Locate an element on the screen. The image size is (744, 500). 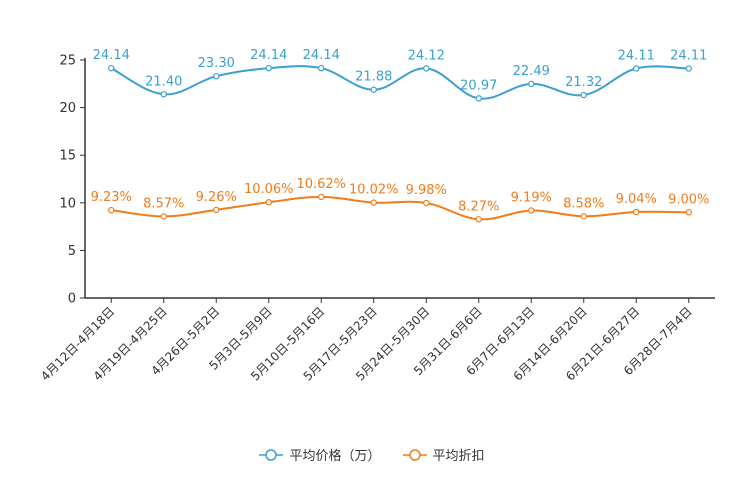
data-label-1: 10.06% is located at coordinates (269, 189).